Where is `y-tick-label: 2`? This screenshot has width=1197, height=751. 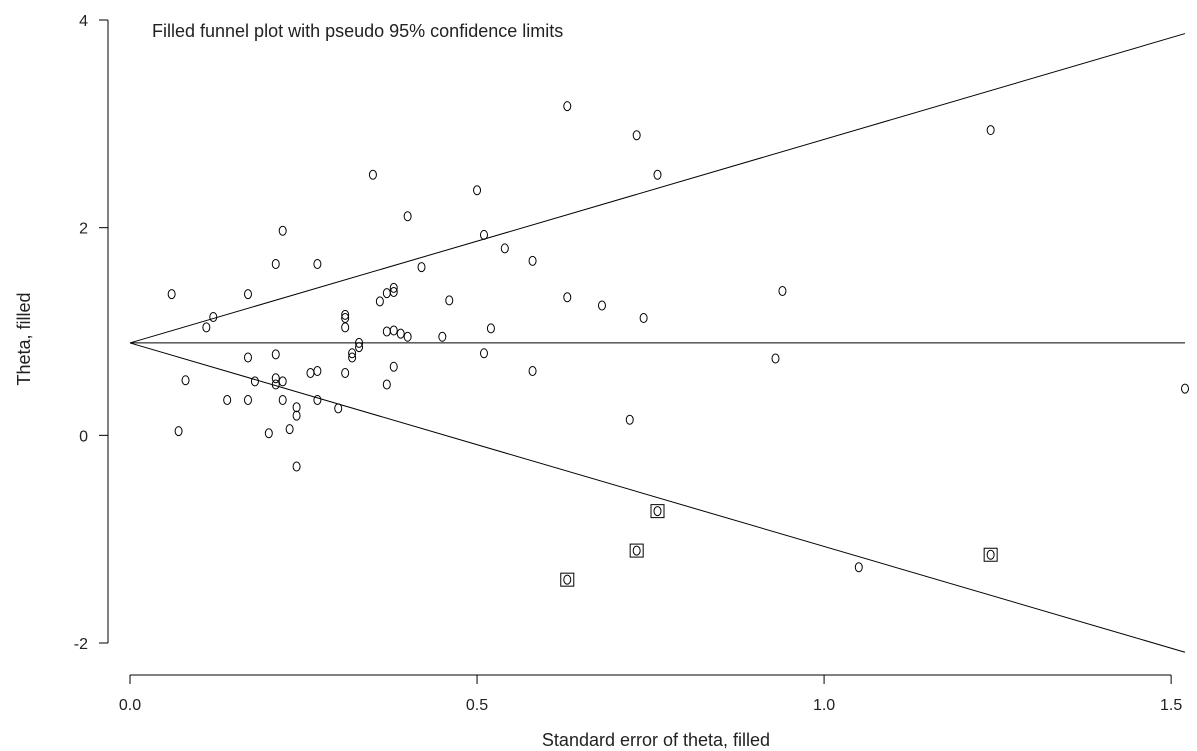 y-tick-label: 2 is located at coordinates (83, 229).